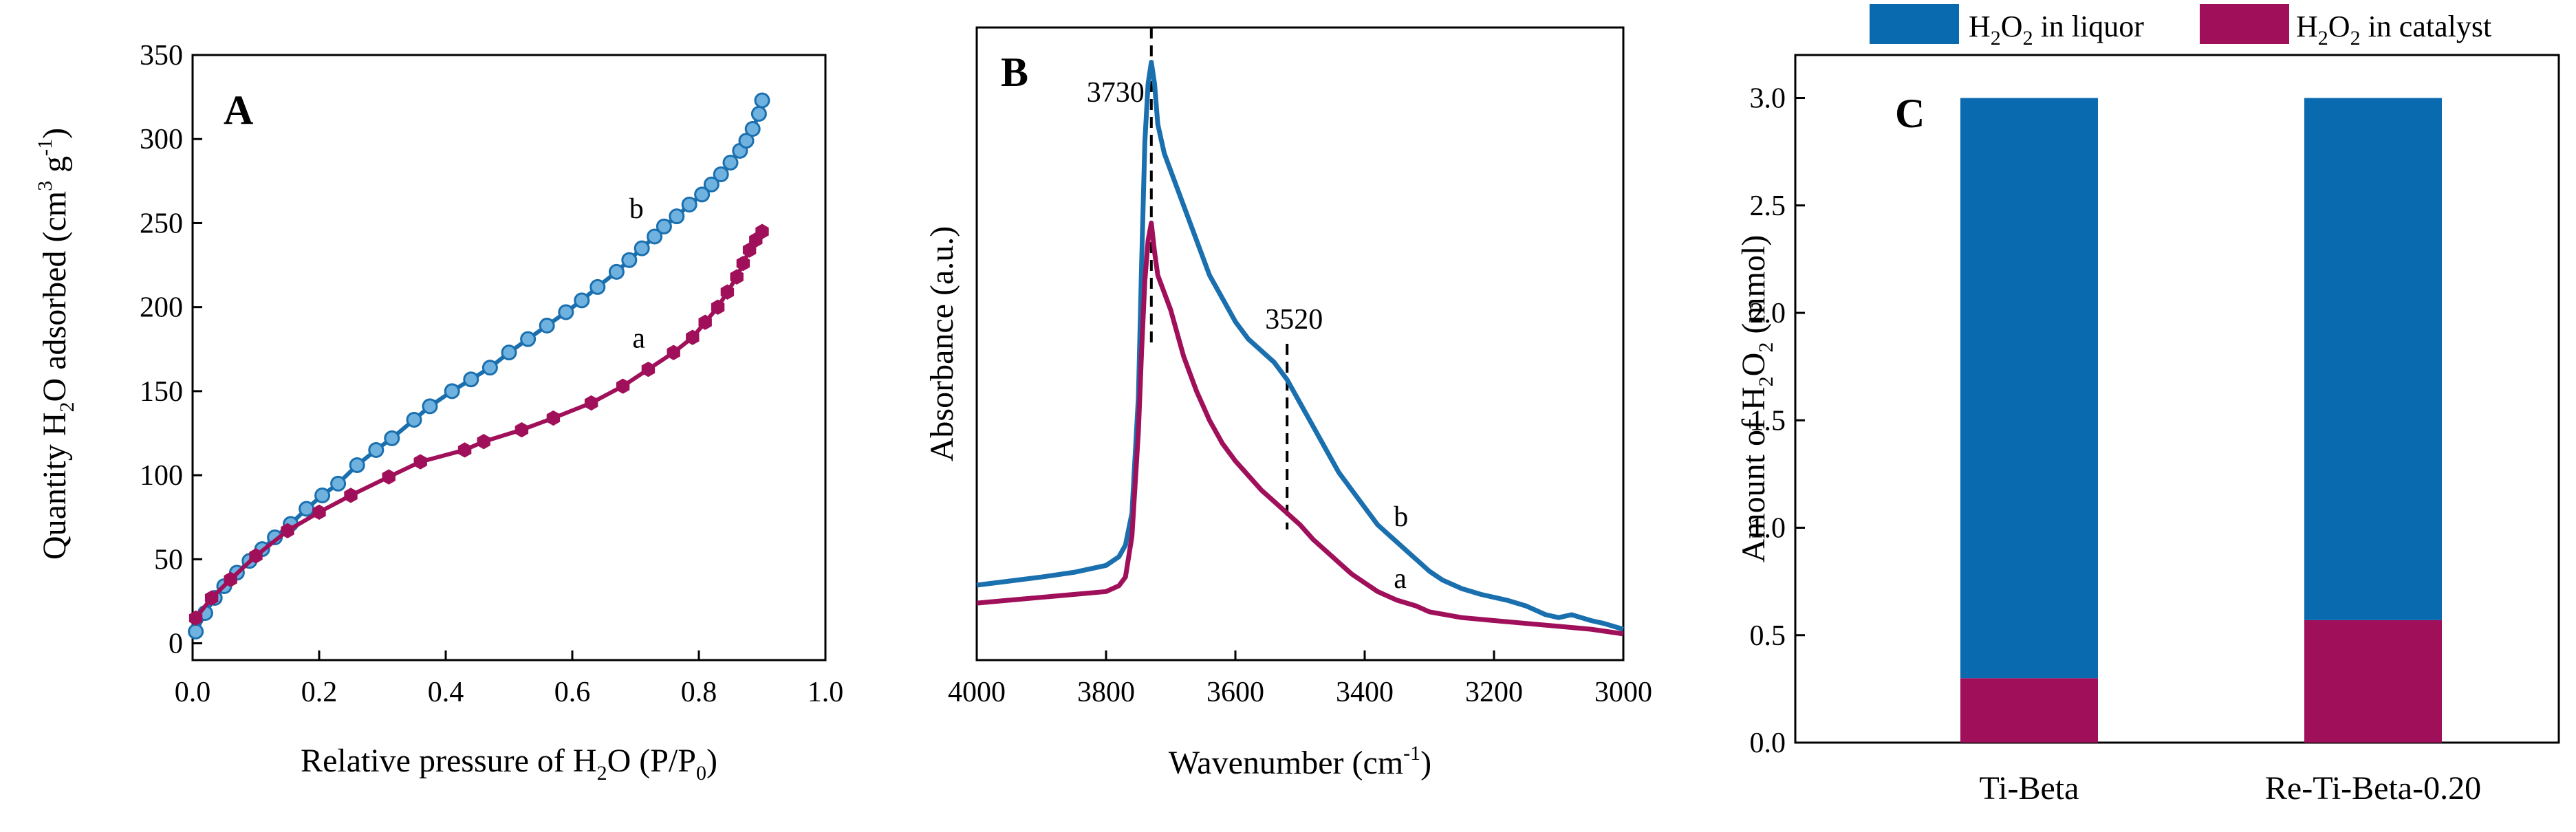 The image size is (2576, 832). I want to click on legend-label-catalyst: H2O2 in catalyst, so click(2393, 30).